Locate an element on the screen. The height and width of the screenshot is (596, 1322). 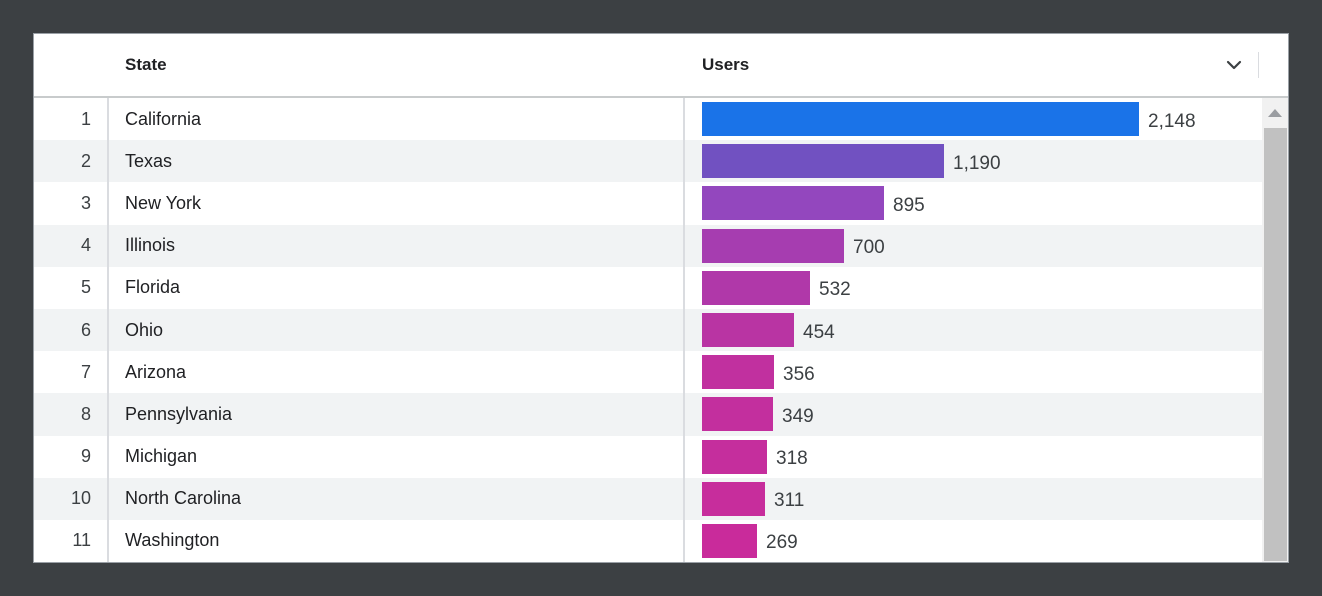
table-row: 11 Washington 269 is located at coordinates (661, 540).